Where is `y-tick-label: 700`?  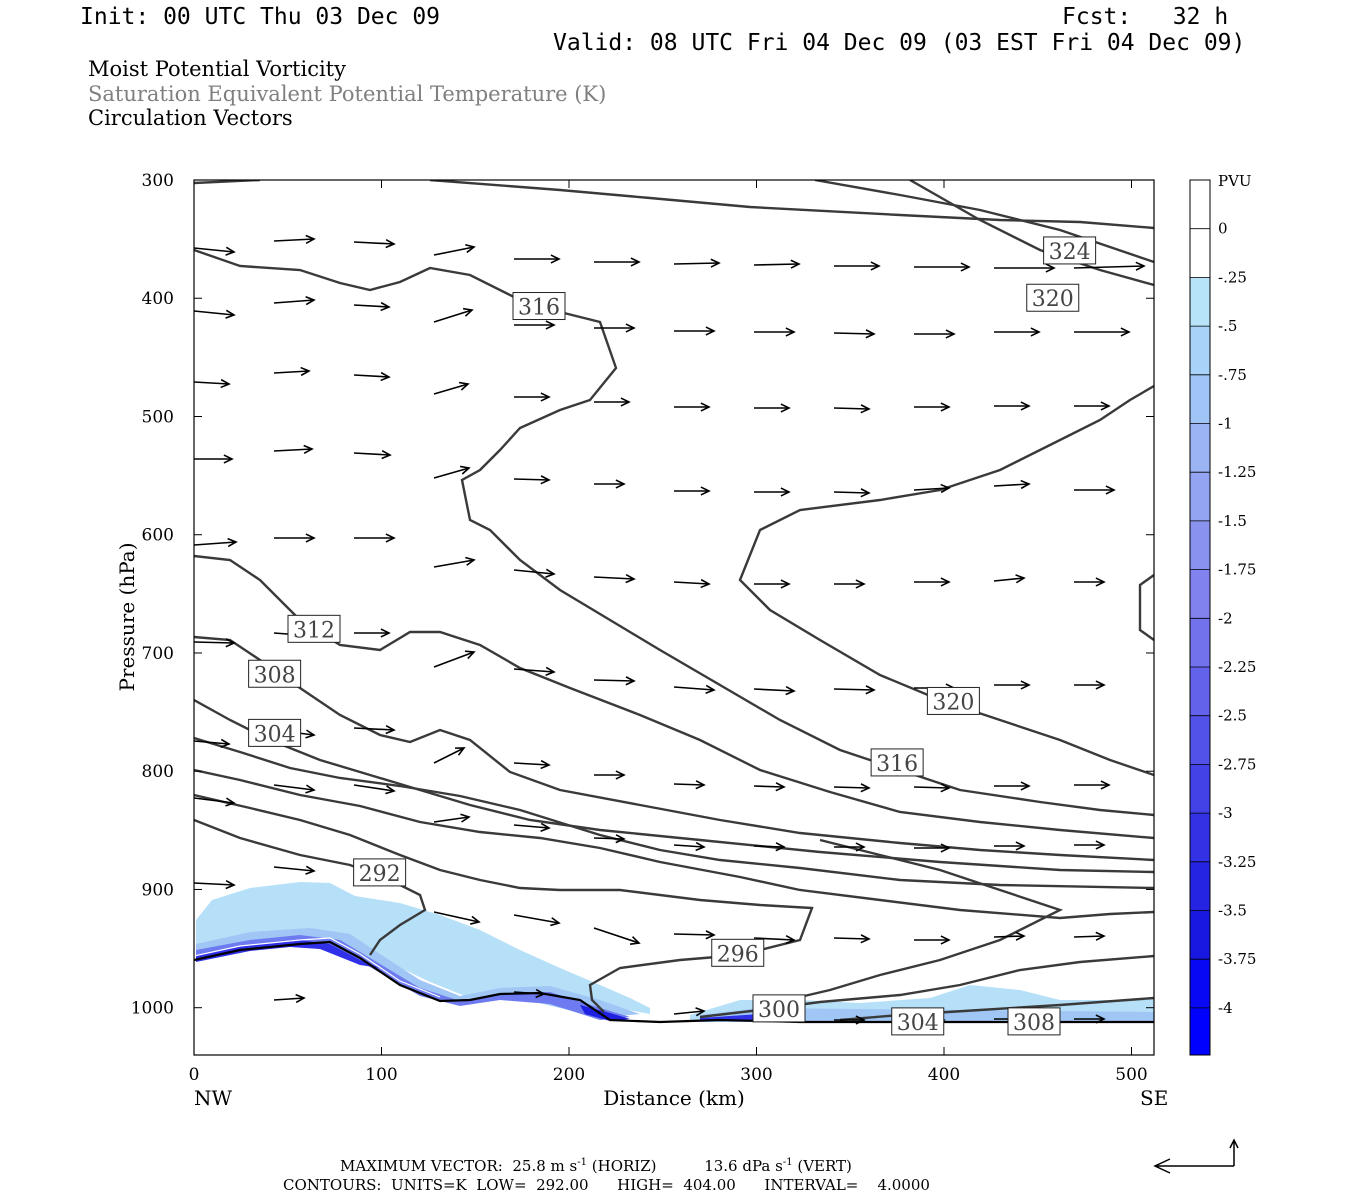
y-tick-label: 700 is located at coordinates (158, 654).